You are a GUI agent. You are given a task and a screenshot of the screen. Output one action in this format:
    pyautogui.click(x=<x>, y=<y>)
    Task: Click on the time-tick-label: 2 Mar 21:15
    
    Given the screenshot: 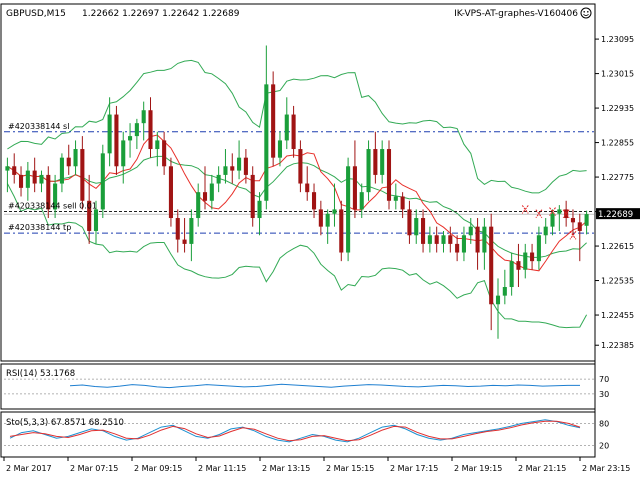 What is the action you would take?
    pyautogui.click(x=542, y=468)
    